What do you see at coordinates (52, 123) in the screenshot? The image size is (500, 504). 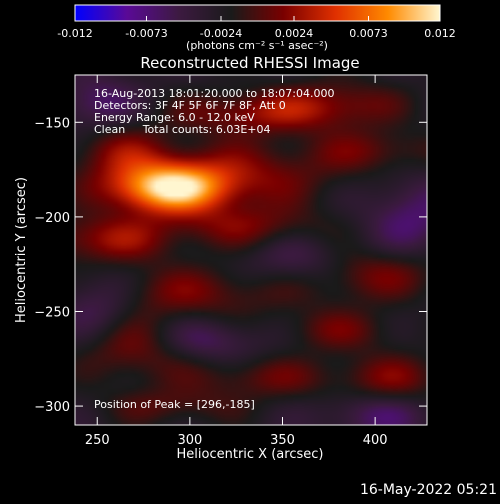 I see `y-tick-label: −150` at bounding box center [52, 123].